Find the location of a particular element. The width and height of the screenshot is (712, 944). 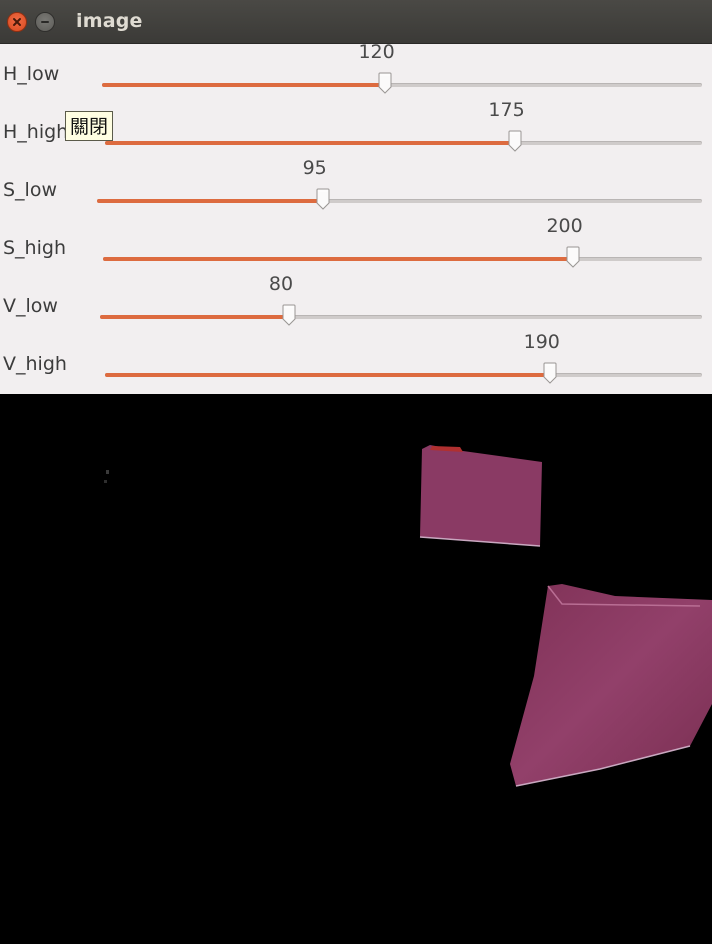

trackbar-v-high: V_high 190 is located at coordinates (356, 361).